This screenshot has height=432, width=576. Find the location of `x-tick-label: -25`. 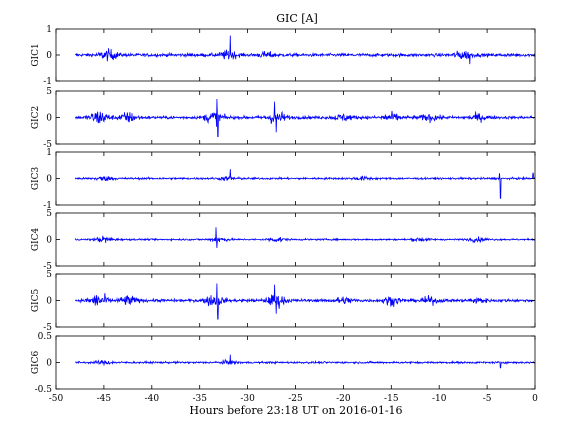

x-tick-label: -25 is located at coordinates (295, 399).